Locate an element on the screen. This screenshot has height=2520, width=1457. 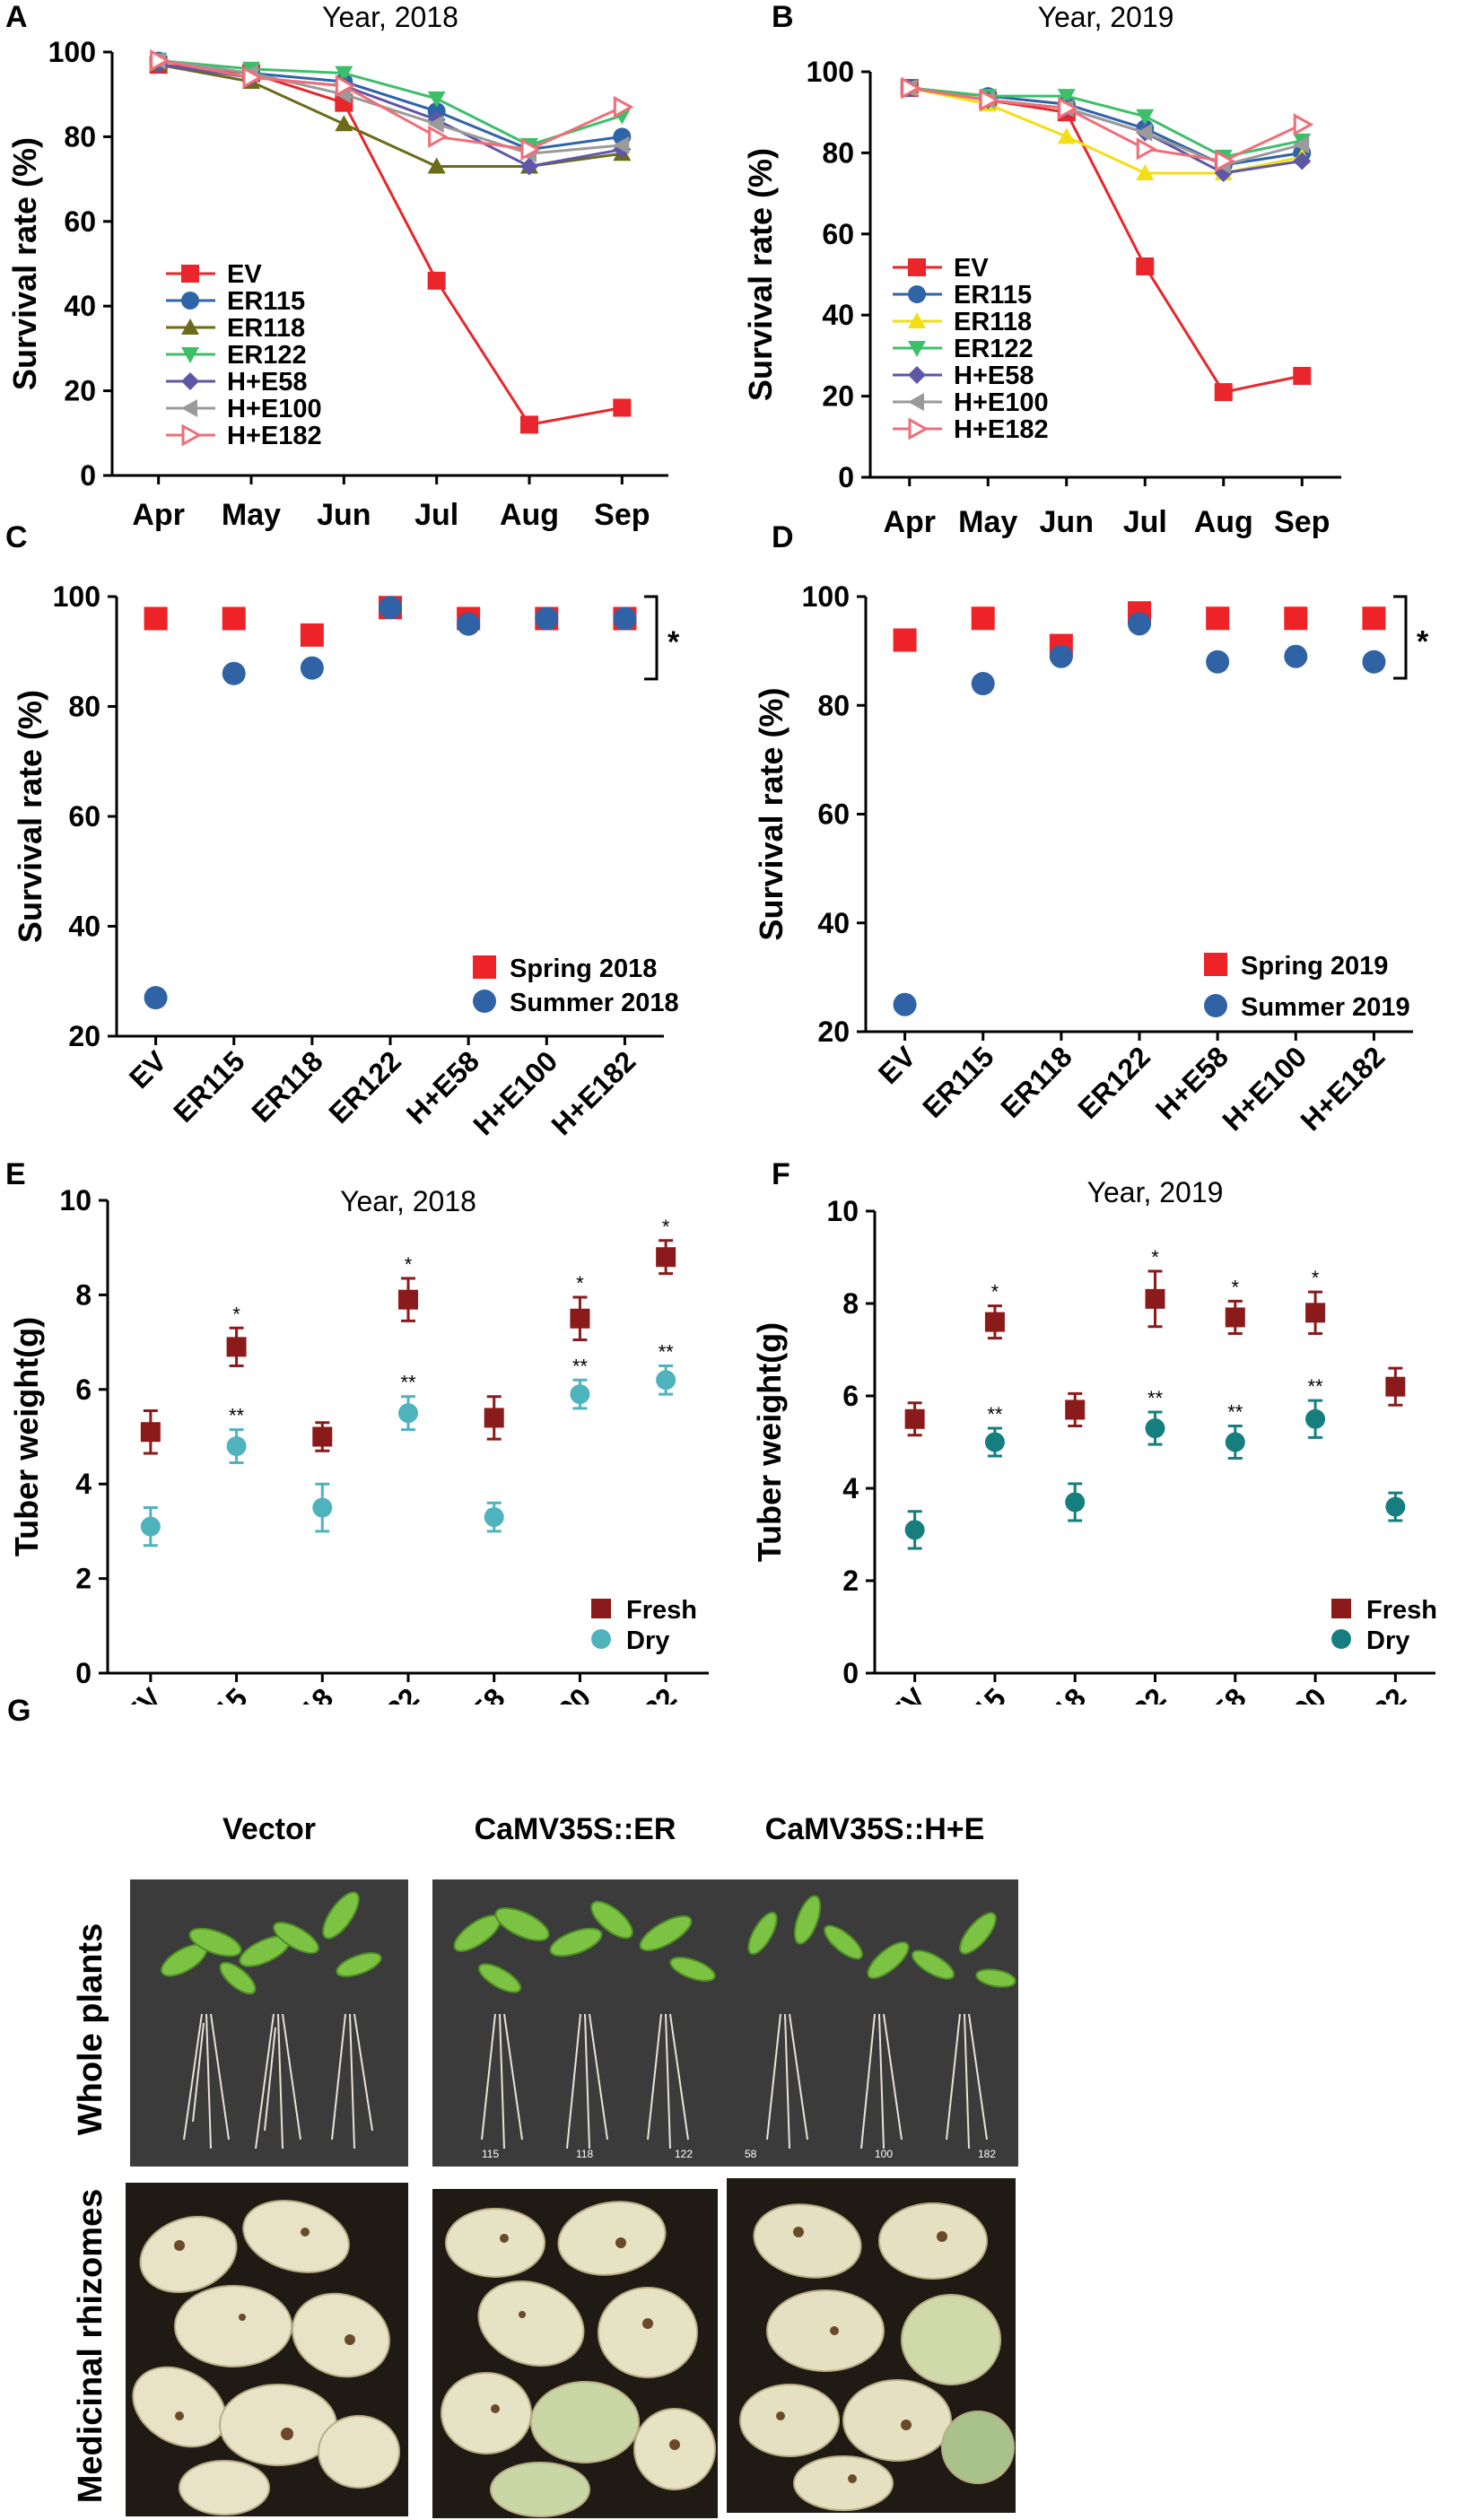
x-tick-label: EV is located at coordinates (907, 1693).